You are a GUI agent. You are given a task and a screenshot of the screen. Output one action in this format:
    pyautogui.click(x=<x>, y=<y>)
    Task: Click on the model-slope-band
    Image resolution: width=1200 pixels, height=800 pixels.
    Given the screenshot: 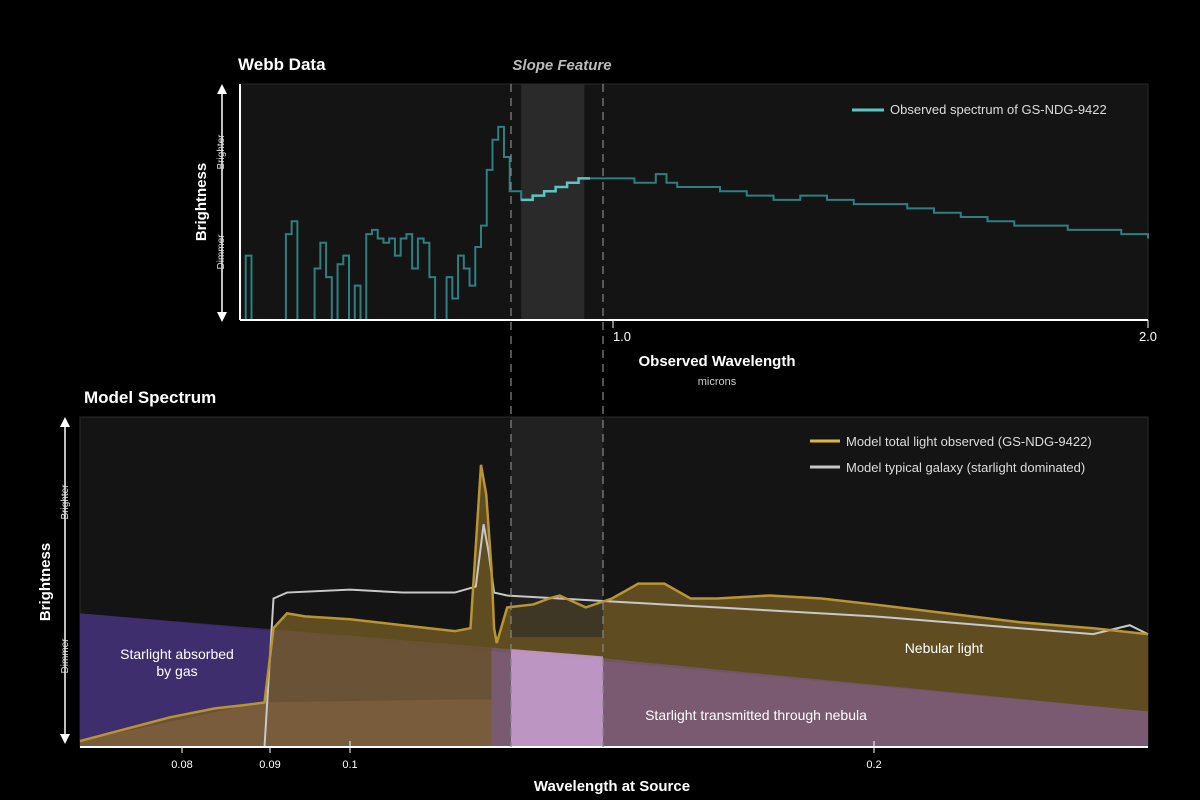 What is the action you would take?
    pyautogui.click(x=557, y=527)
    